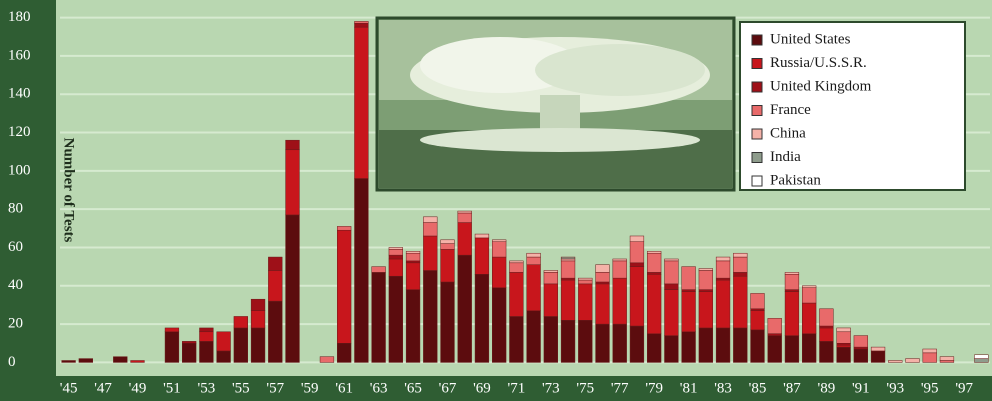 This screenshot has height=401, width=992. What do you see at coordinates (275, 388) in the screenshot?
I see `x-tick-label: '57` at bounding box center [275, 388].